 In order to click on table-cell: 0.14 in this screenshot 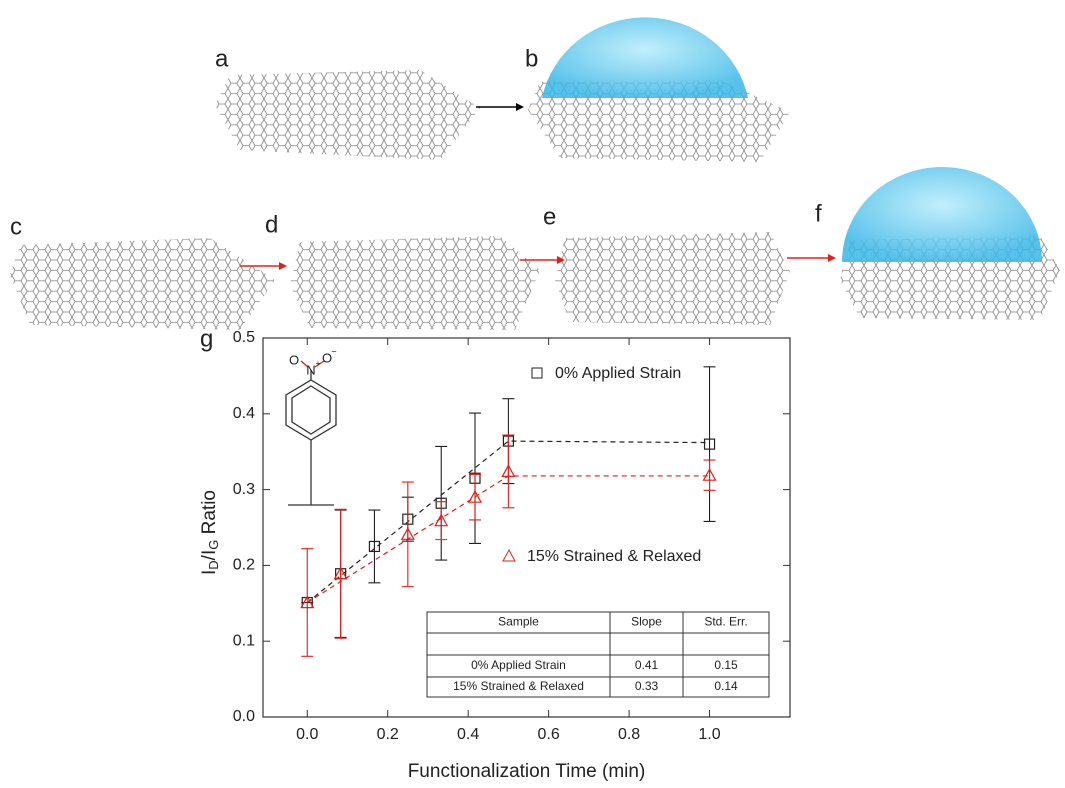, I will do `click(726, 686)`.